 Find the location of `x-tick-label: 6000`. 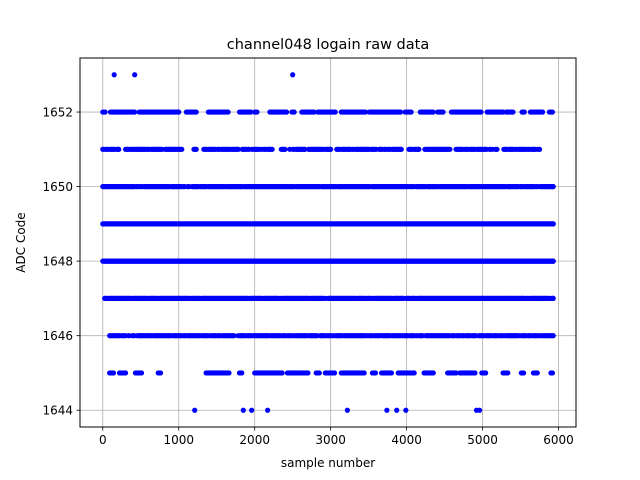

x-tick-label: 6000 is located at coordinates (558, 440).